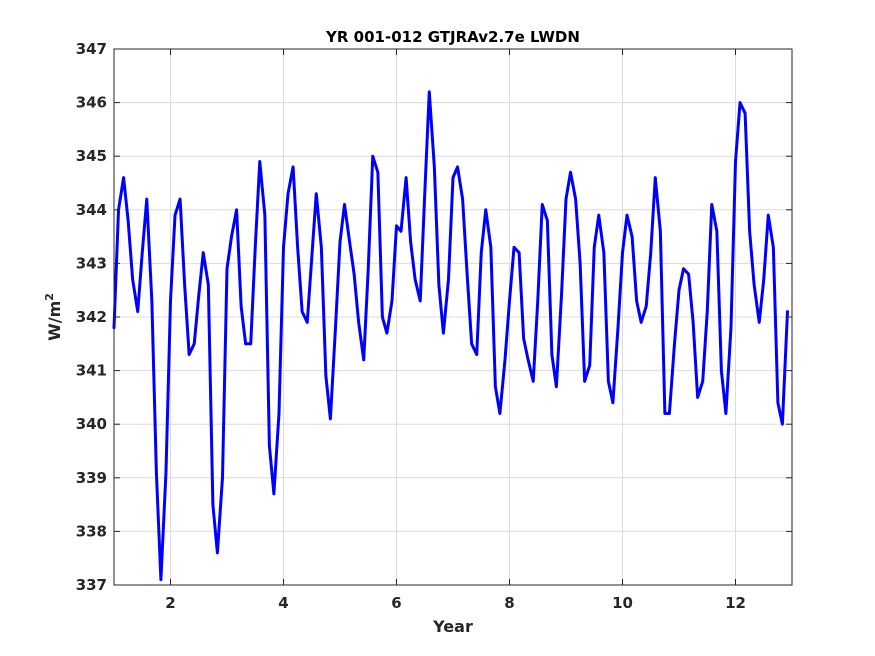 Image resolution: width=875 pixels, height=656 pixels. I want to click on x-tick-label: 2, so click(170, 603).